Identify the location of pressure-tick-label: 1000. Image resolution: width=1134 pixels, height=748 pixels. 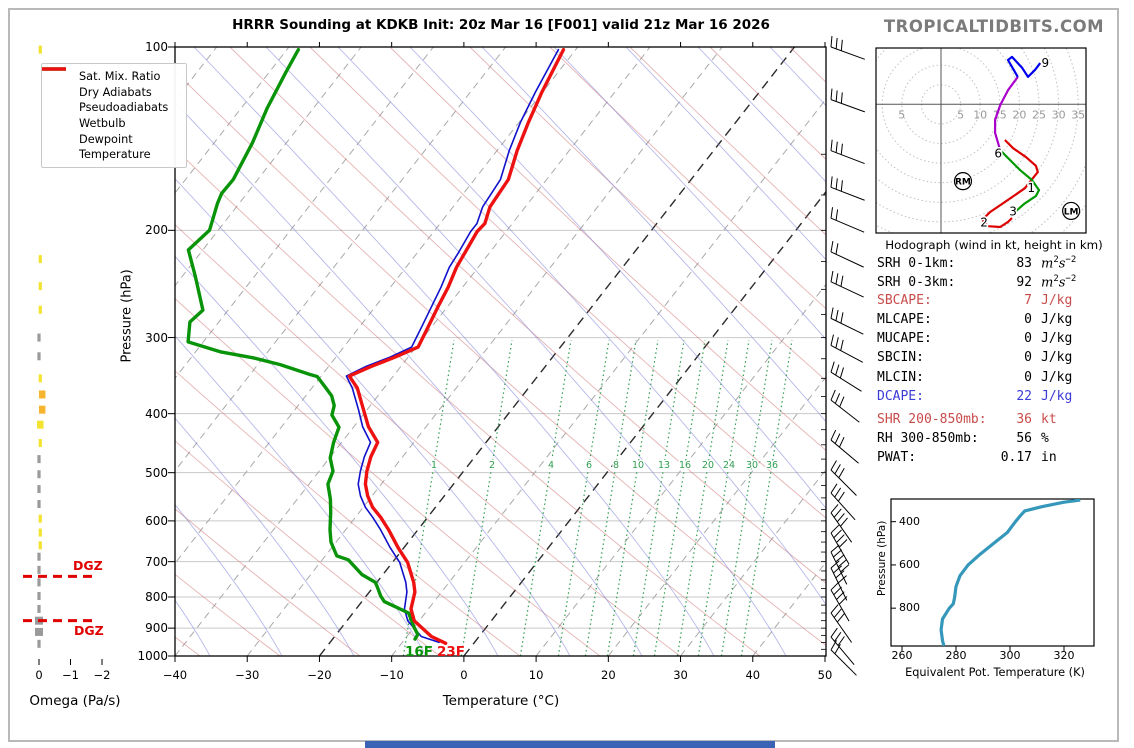
(152, 656).